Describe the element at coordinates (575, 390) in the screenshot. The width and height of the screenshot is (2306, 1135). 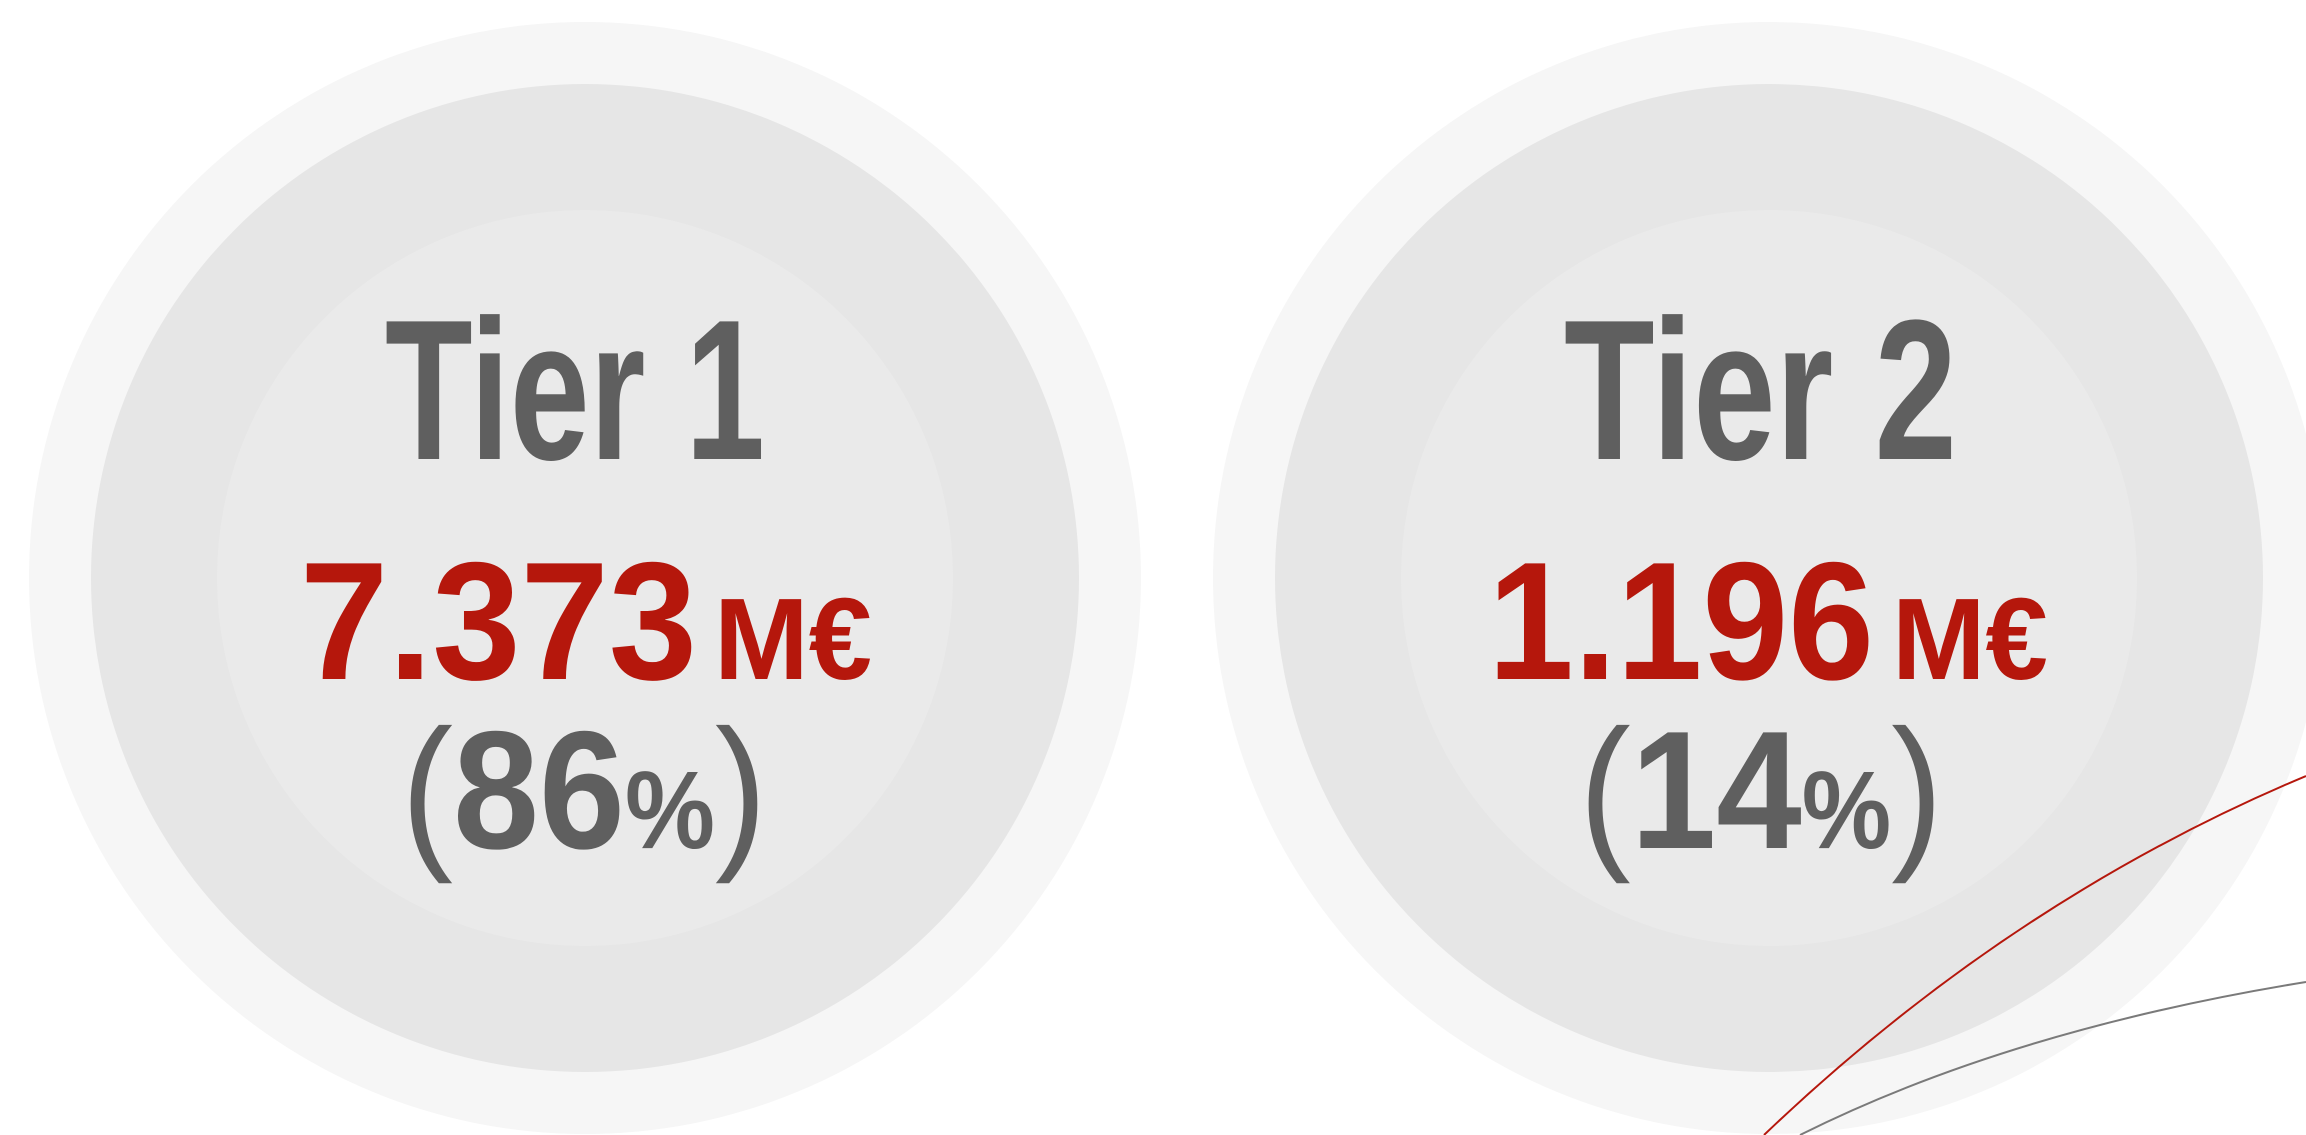
I see `tier-title: Tier 1` at that location.